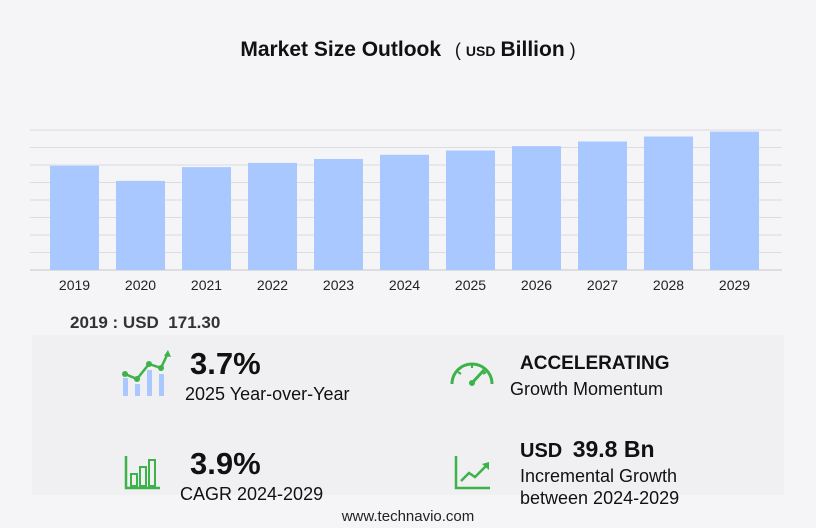 The image size is (816, 528). What do you see at coordinates (602, 205) in the screenshot?
I see `bar-2027` at bounding box center [602, 205].